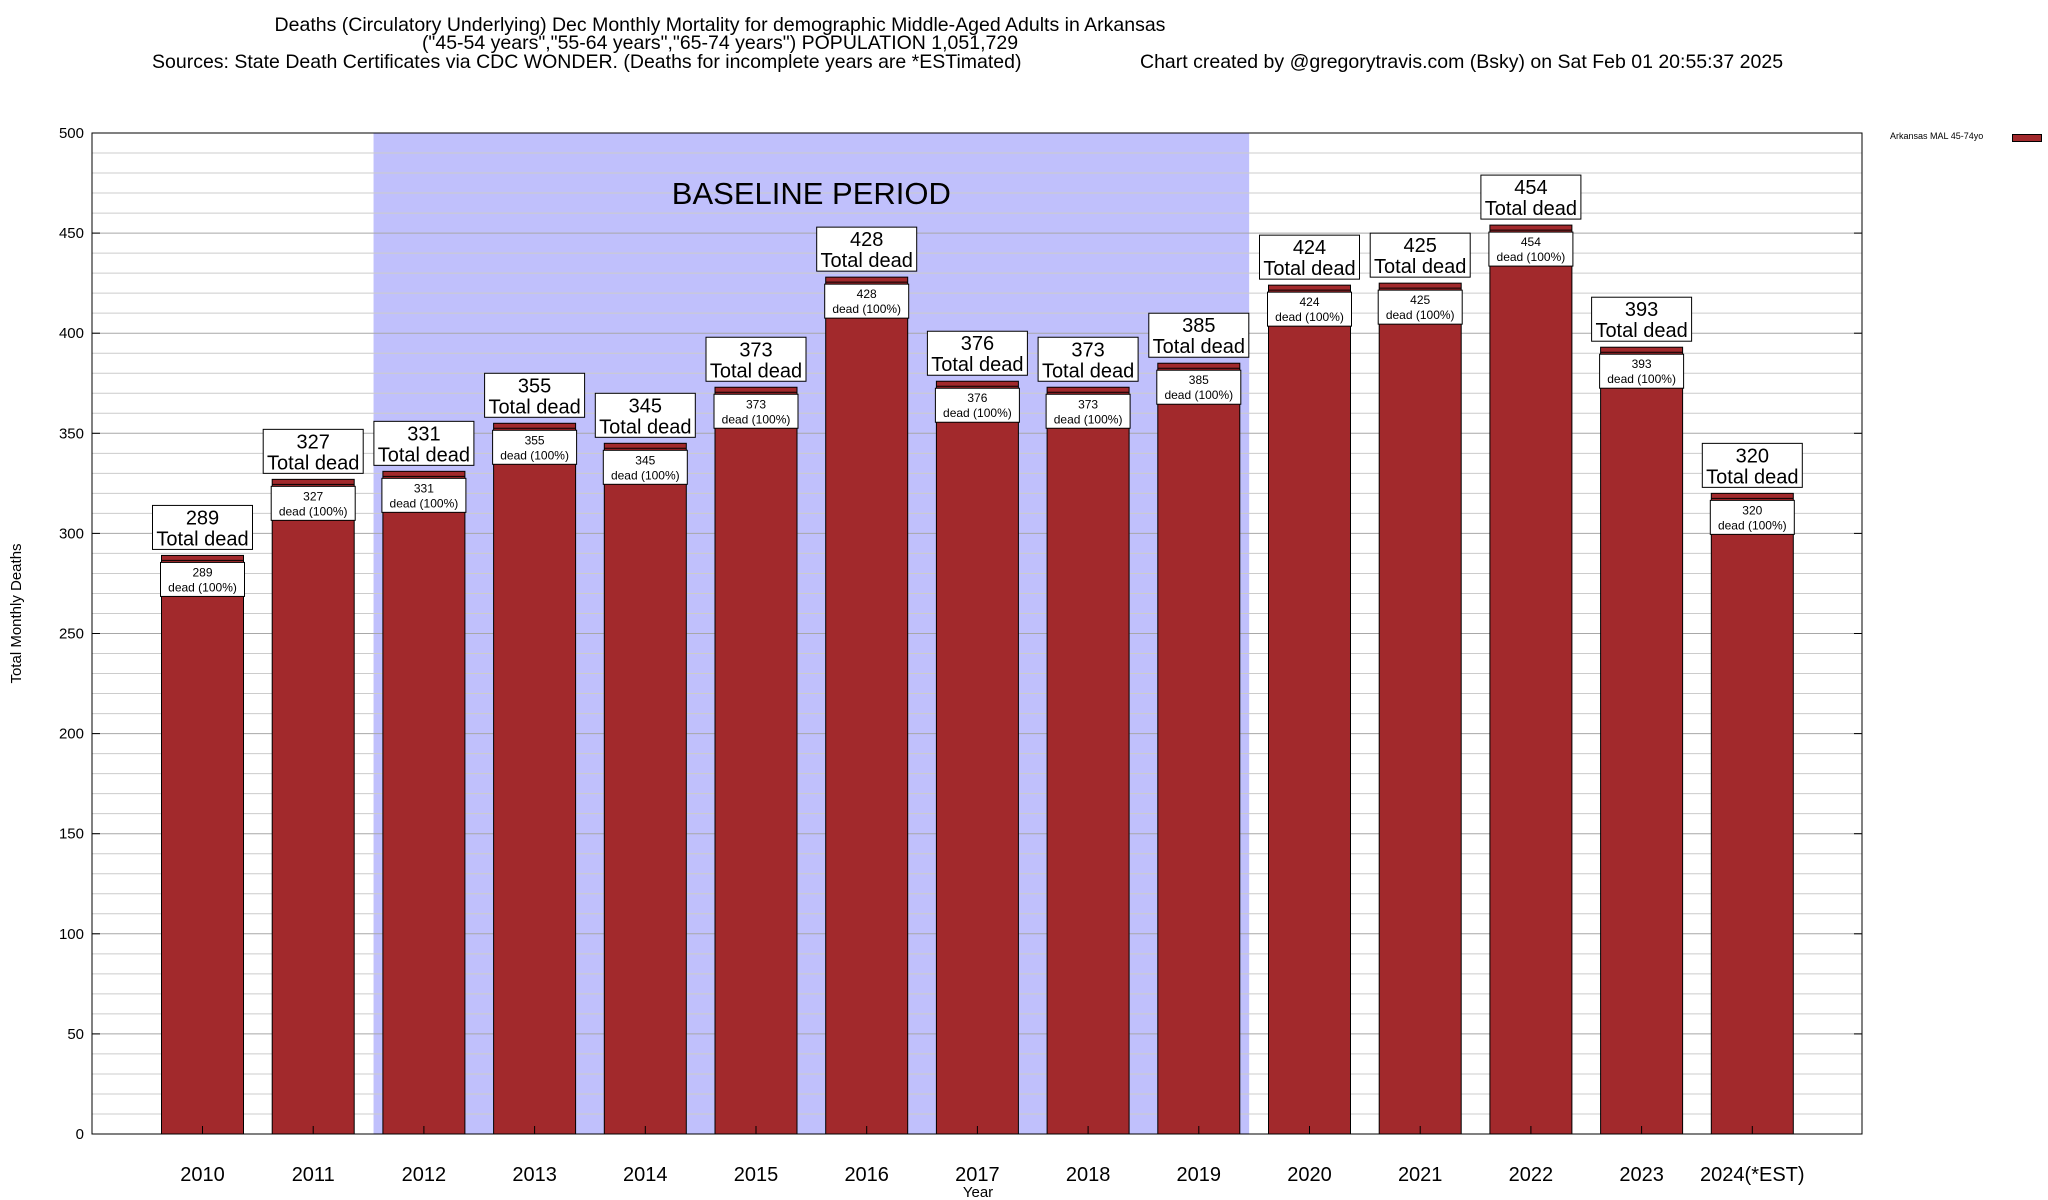 This screenshot has width=2048, height=1200. What do you see at coordinates (645, 406) in the screenshot?
I see `total-value-label: 345` at bounding box center [645, 406].